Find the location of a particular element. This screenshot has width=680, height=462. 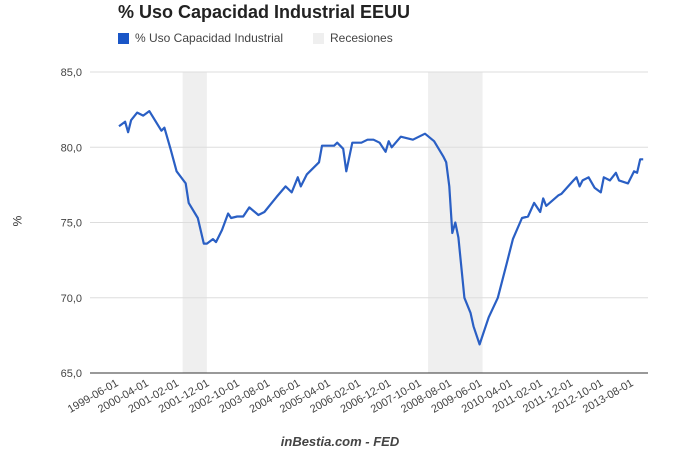

legend-label-recessions: Recesiones is located at coordinates (361, 38).